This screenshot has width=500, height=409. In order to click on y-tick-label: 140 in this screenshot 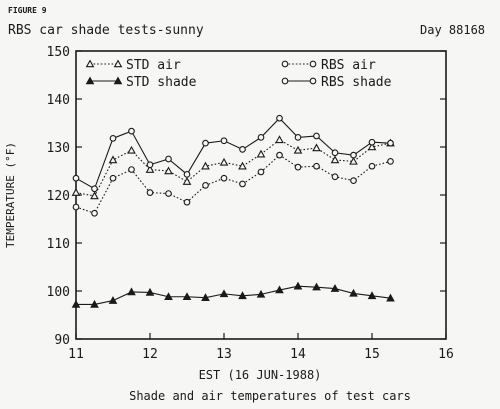, I will do `click(58, 100)`.